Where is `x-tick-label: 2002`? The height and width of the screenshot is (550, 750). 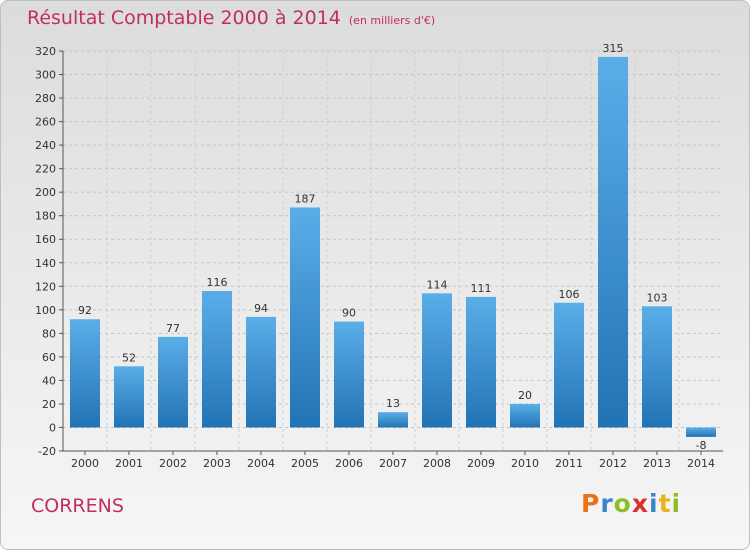
x-tick-label: 2002 is located at coordinates (173, 463).